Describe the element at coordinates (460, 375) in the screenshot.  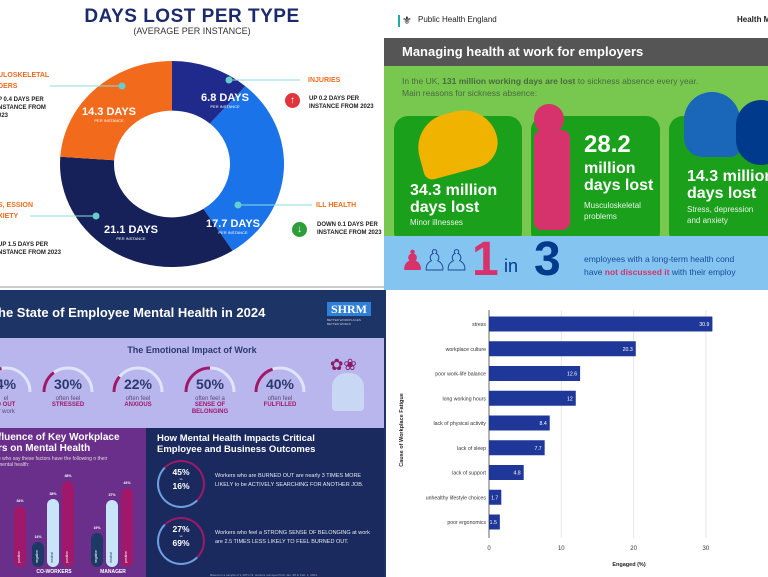
I see `category-label: poor work-life balance` at that location.